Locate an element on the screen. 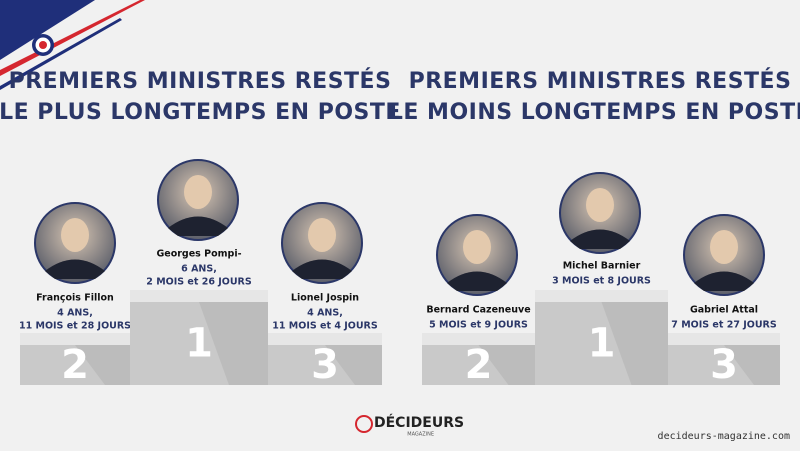 This screenshot has width=800, height=451. minister-name: Michel Barnier is located at coordinates (602, 266).